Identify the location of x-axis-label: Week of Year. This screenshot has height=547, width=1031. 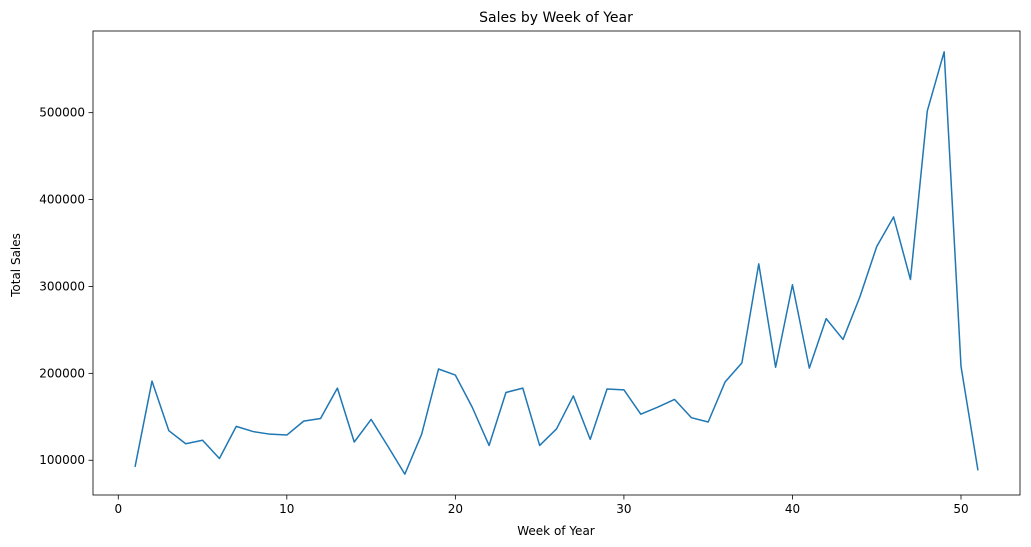
(556, 531).